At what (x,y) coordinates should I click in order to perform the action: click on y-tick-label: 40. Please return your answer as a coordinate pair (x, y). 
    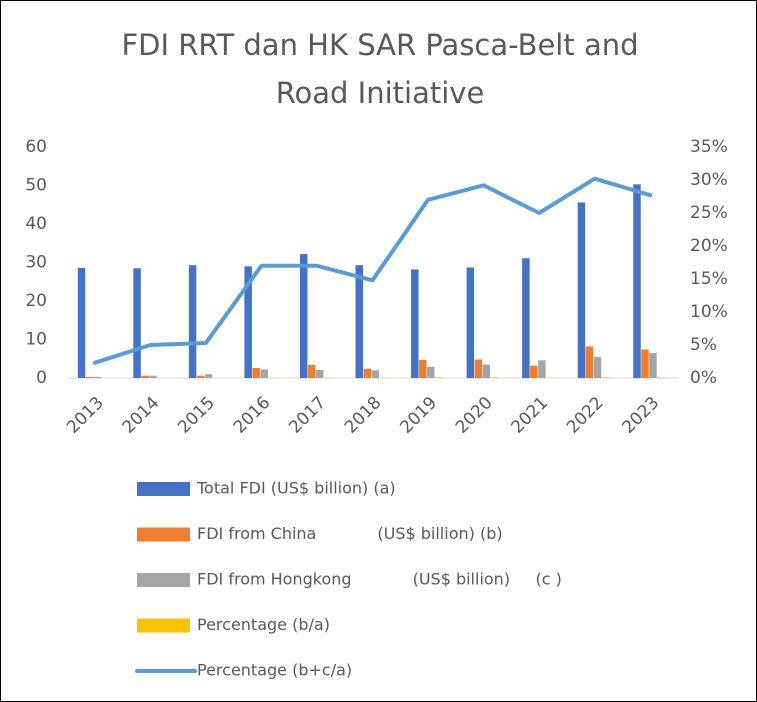
    Looking at the image, I should click on (36, 224).